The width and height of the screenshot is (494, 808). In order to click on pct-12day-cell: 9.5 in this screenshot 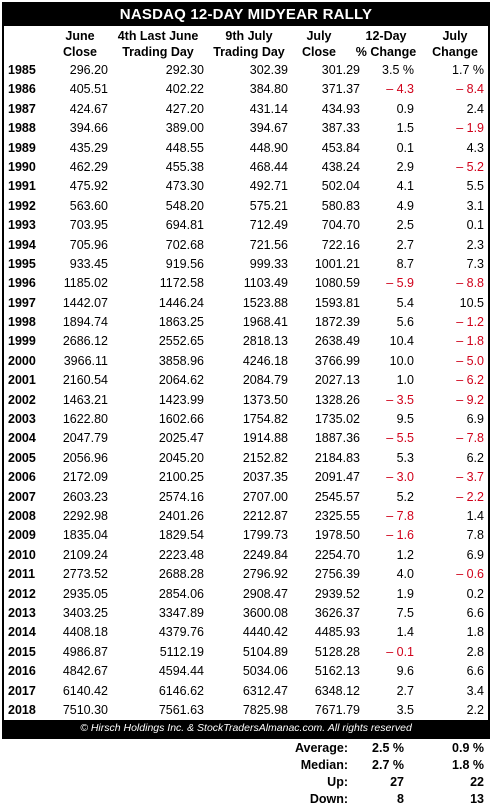, I will do `click(405, 419)`.